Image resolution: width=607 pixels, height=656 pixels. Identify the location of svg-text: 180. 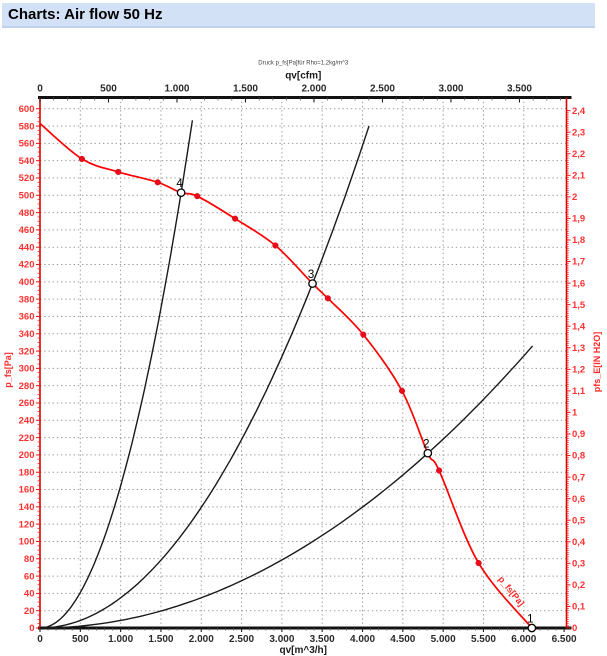
(27, 472).